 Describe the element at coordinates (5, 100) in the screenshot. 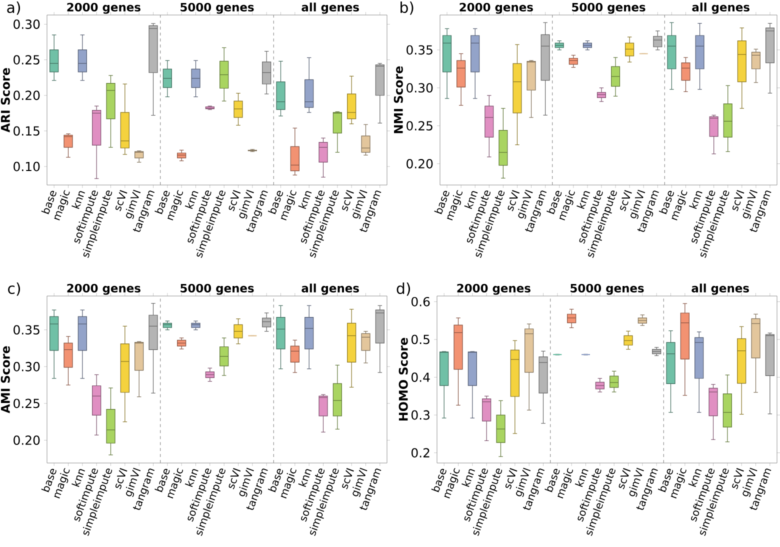

I see `y-axis-title: ARI Score` at that location.